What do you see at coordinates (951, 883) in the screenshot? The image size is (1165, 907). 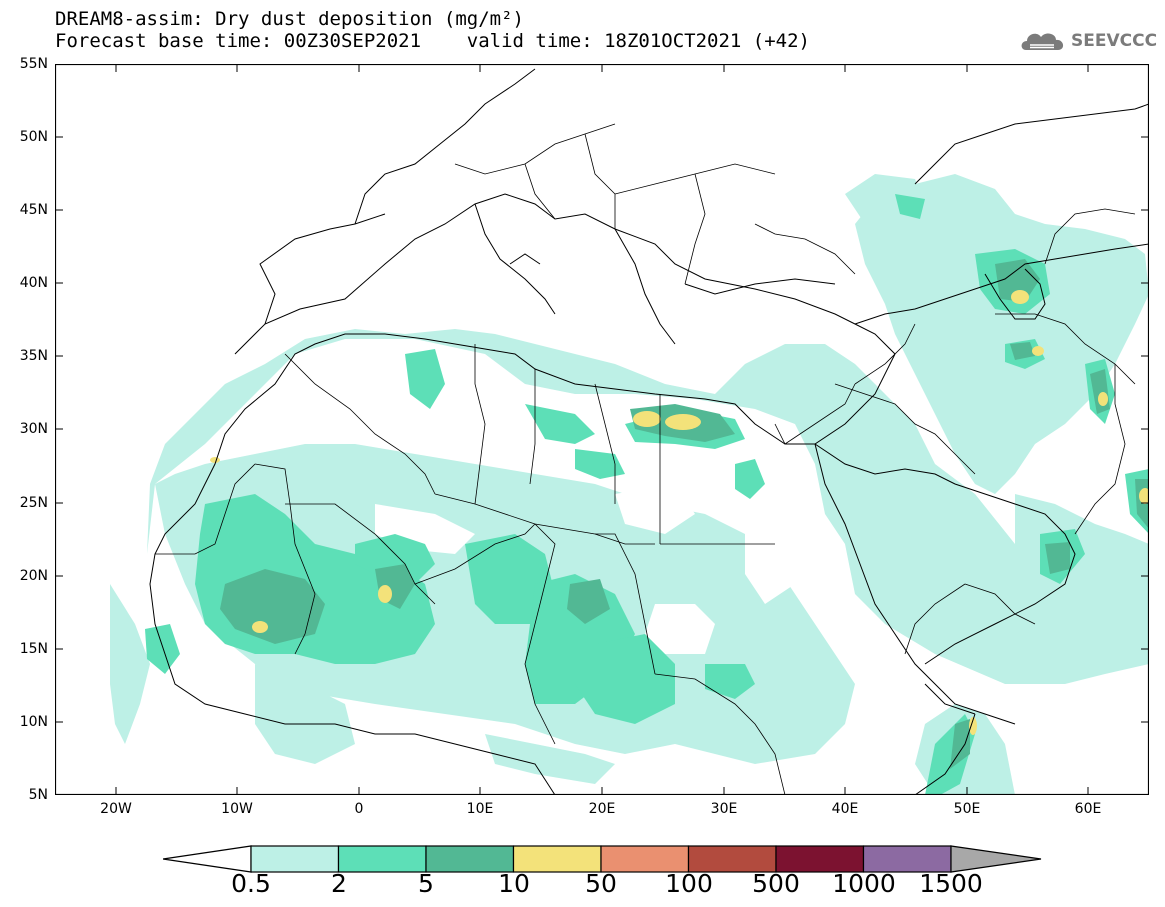 I see `legend-label-1500: 1500` at bounding box center [951, 883].